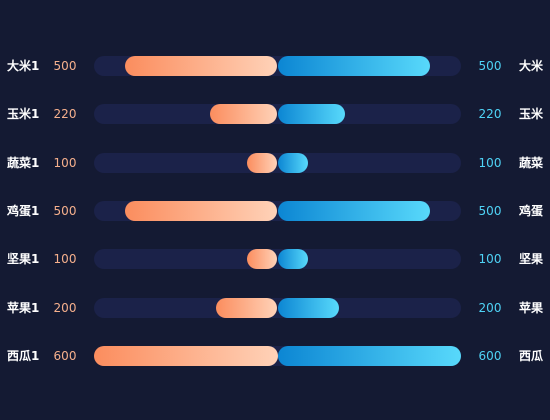  I want to click on chart-row: 西瓜1 600 600 西瓜, so click(275, 356).